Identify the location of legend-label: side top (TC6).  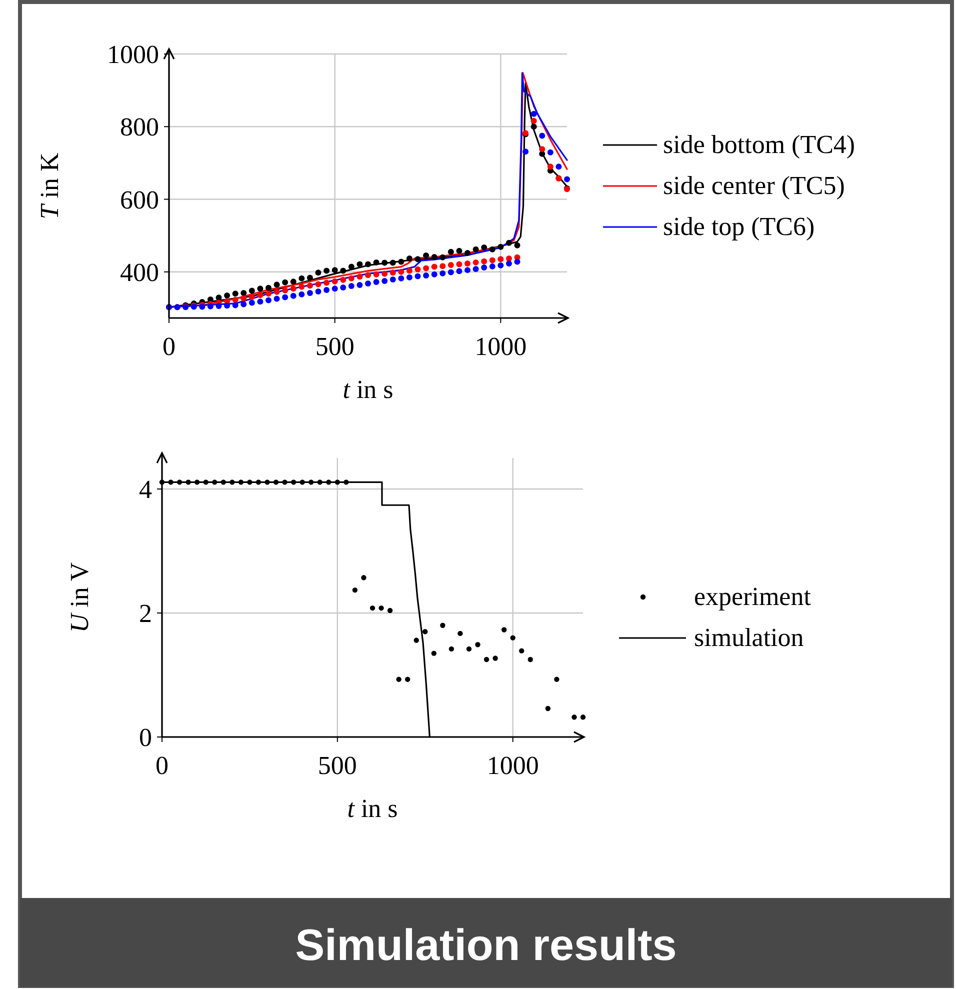
(739, 226).